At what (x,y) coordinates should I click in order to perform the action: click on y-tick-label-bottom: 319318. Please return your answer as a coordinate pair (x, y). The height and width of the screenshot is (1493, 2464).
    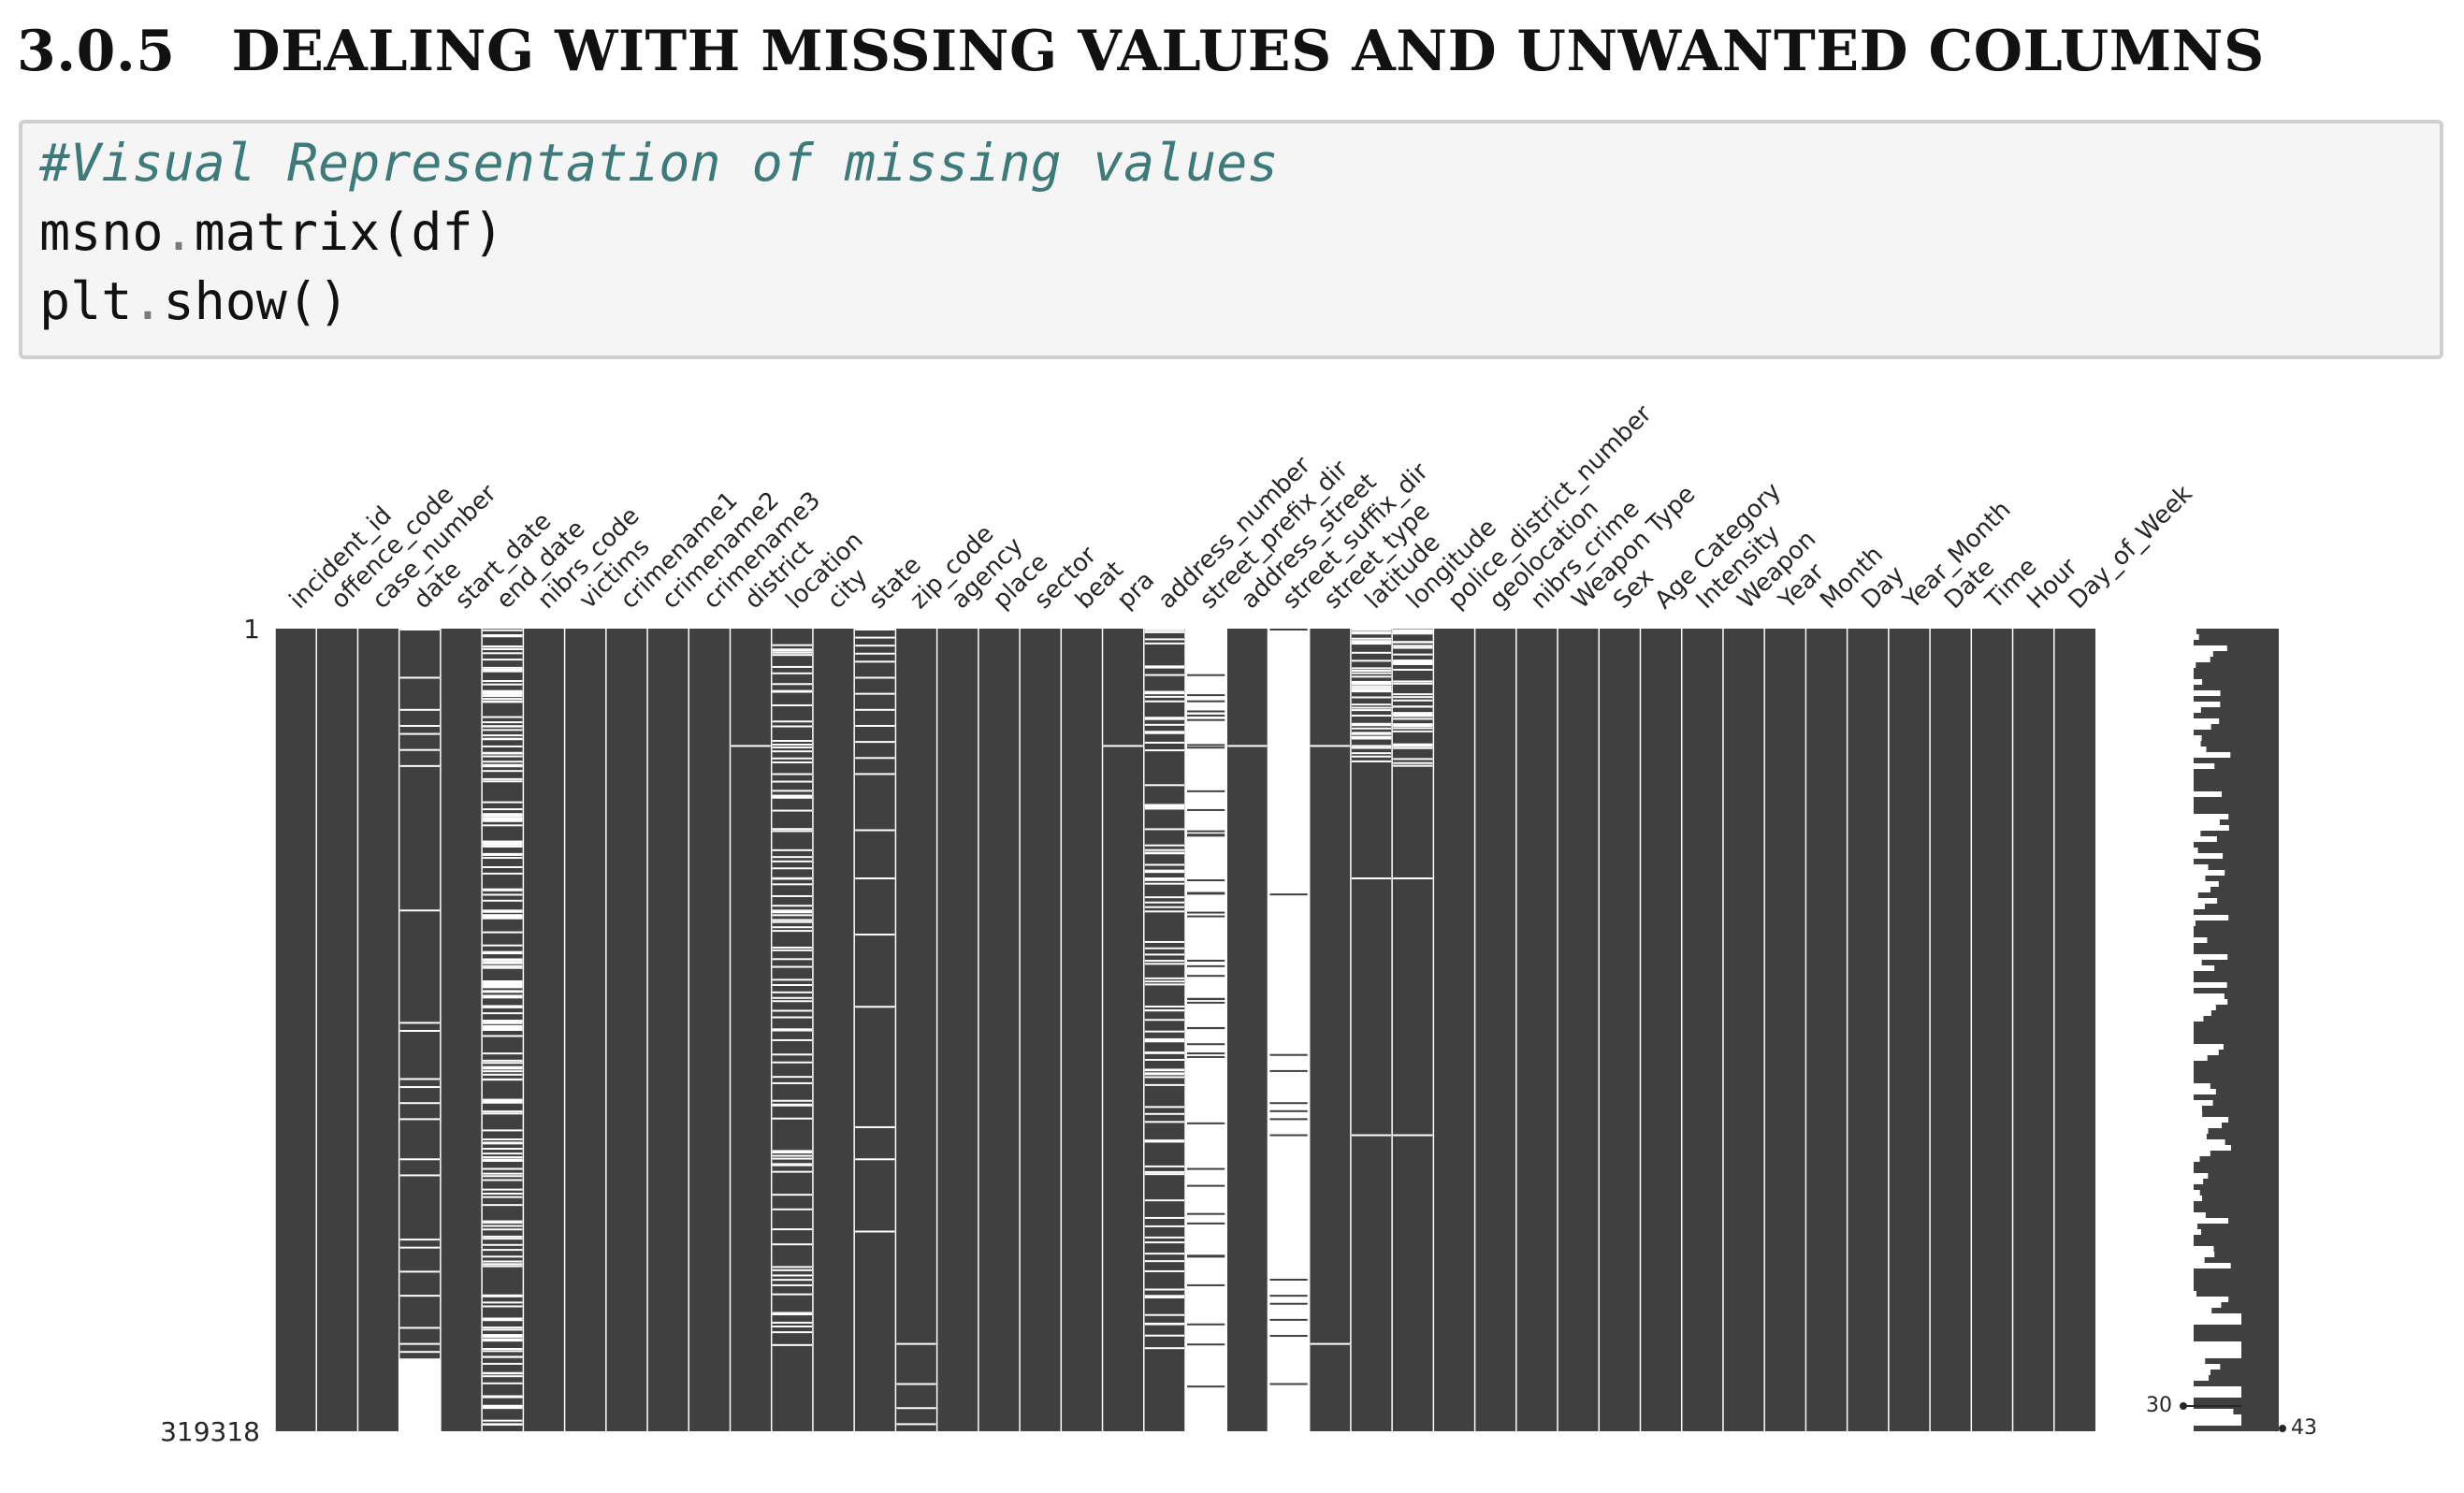
    Looking at the image, I should click on (210, 1431).